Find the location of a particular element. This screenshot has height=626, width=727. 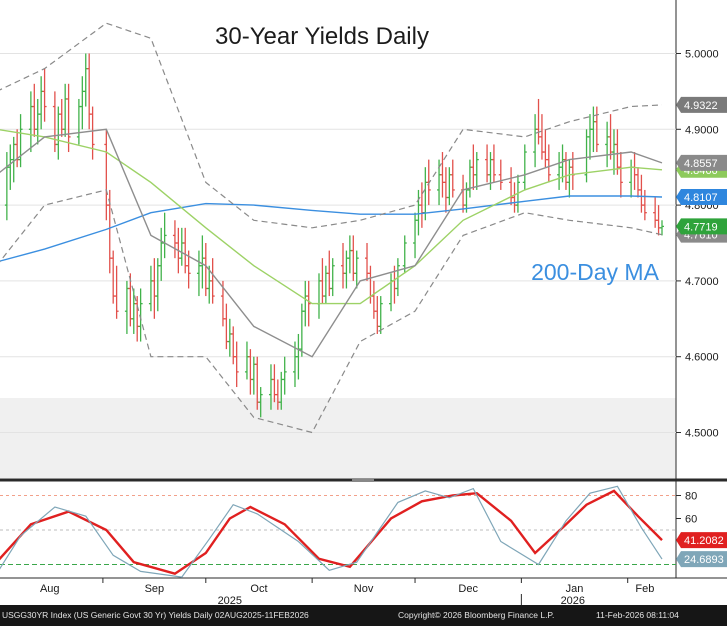

x-axis-year-label: 2026 is located at coordinates (573, 600).